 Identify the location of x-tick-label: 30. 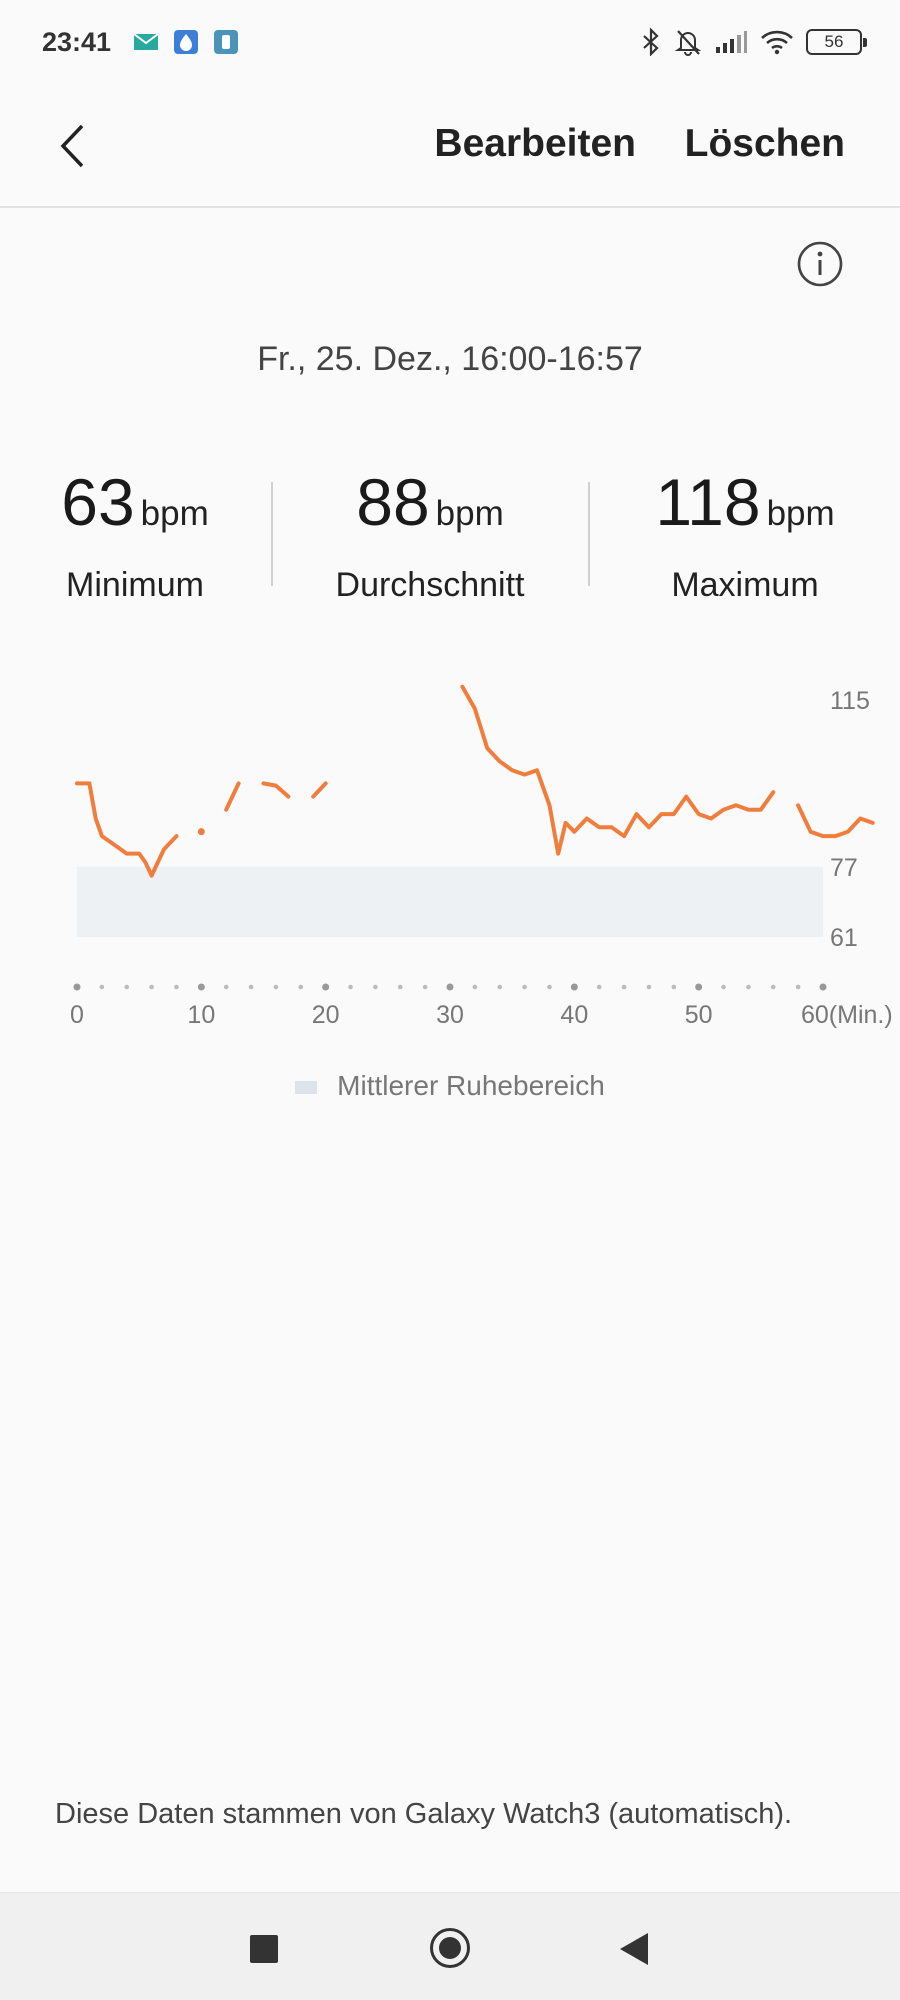
(450, 1015).